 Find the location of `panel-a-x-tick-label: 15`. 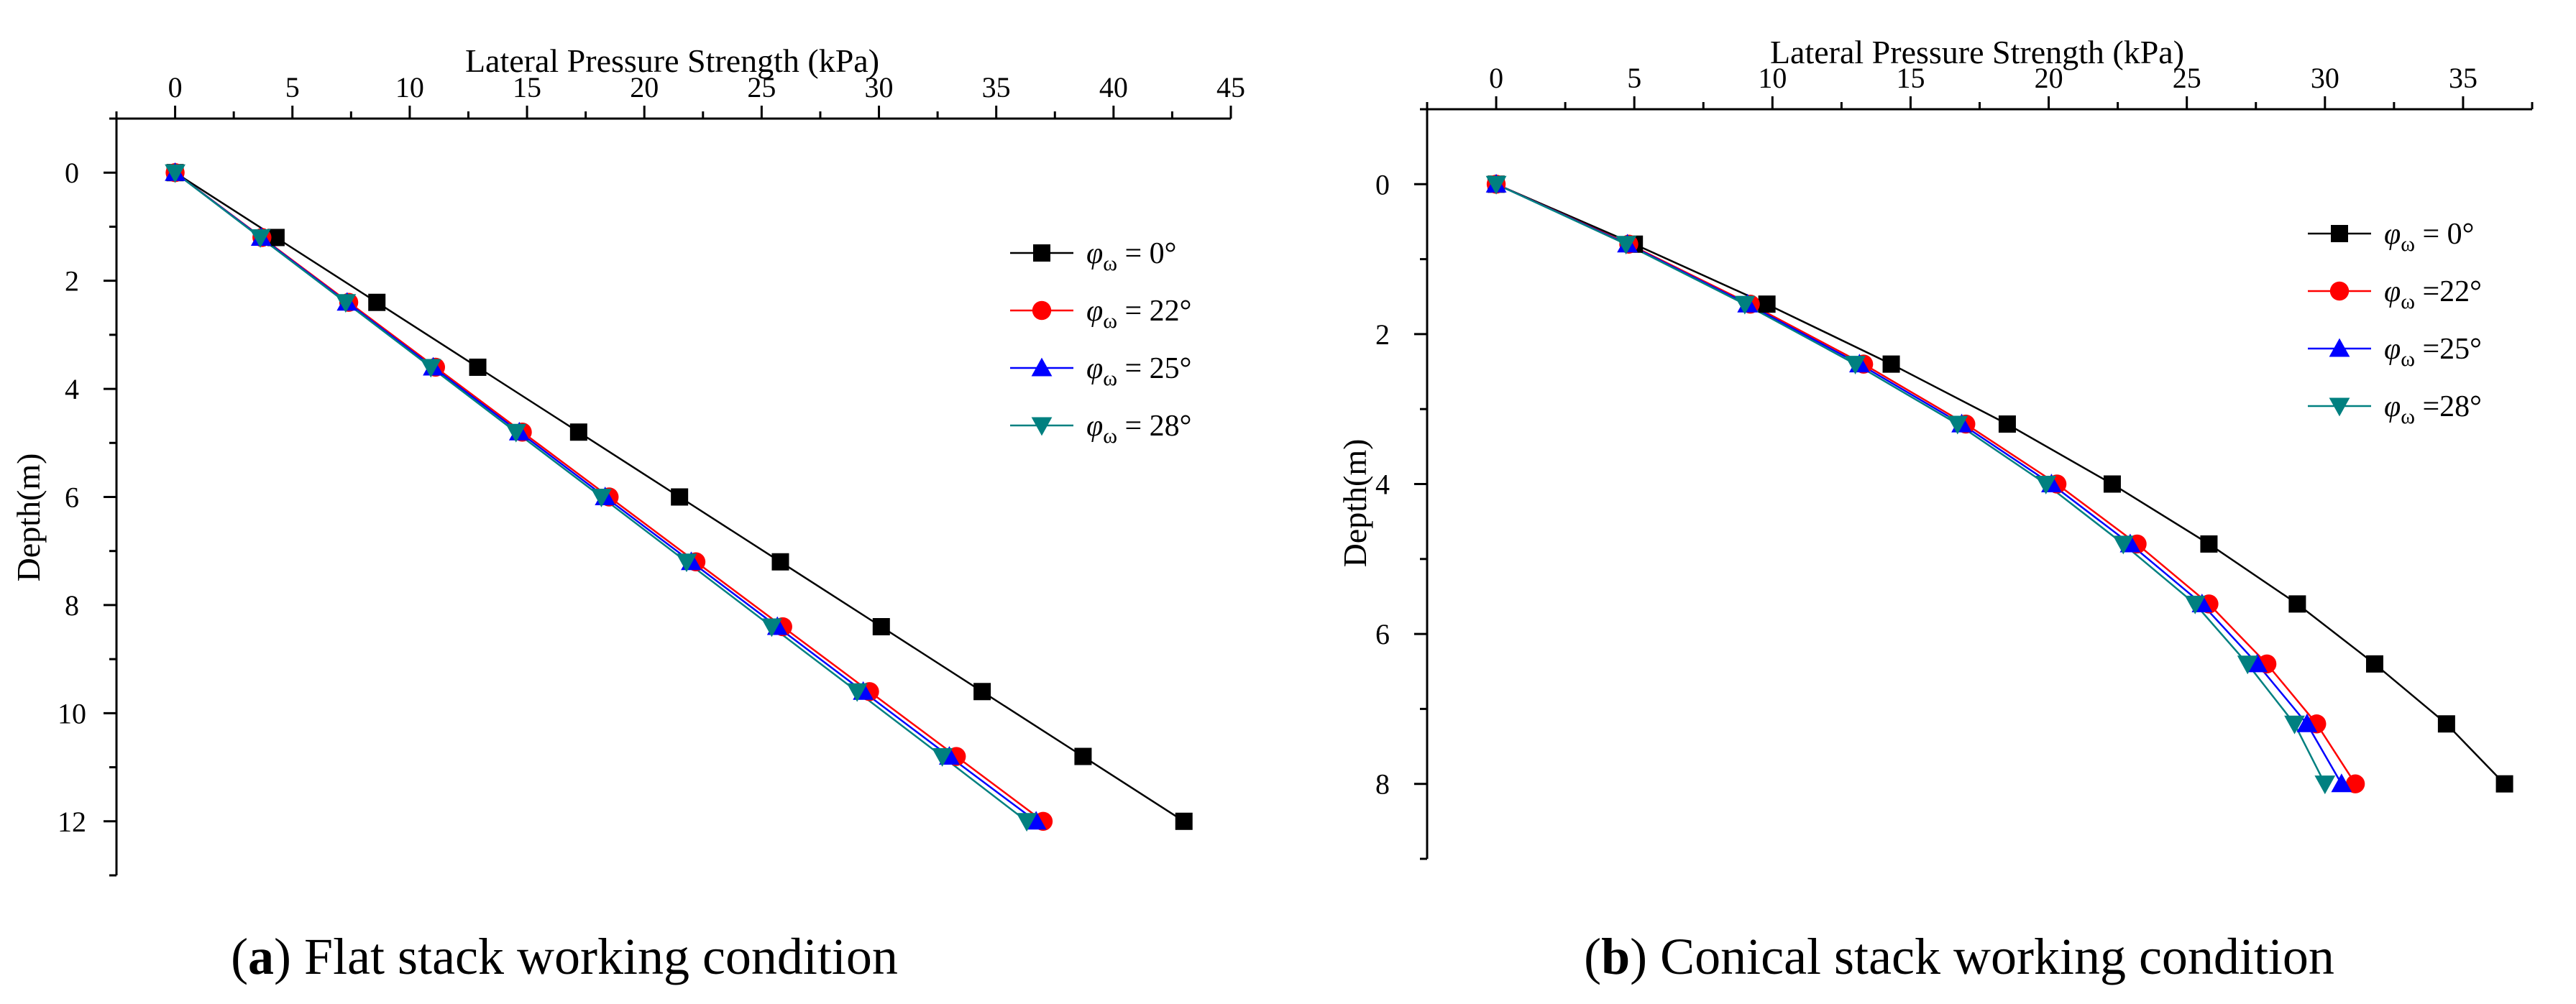

panel-a-x-tick-label: 15 is located at coordinates (527, 87).